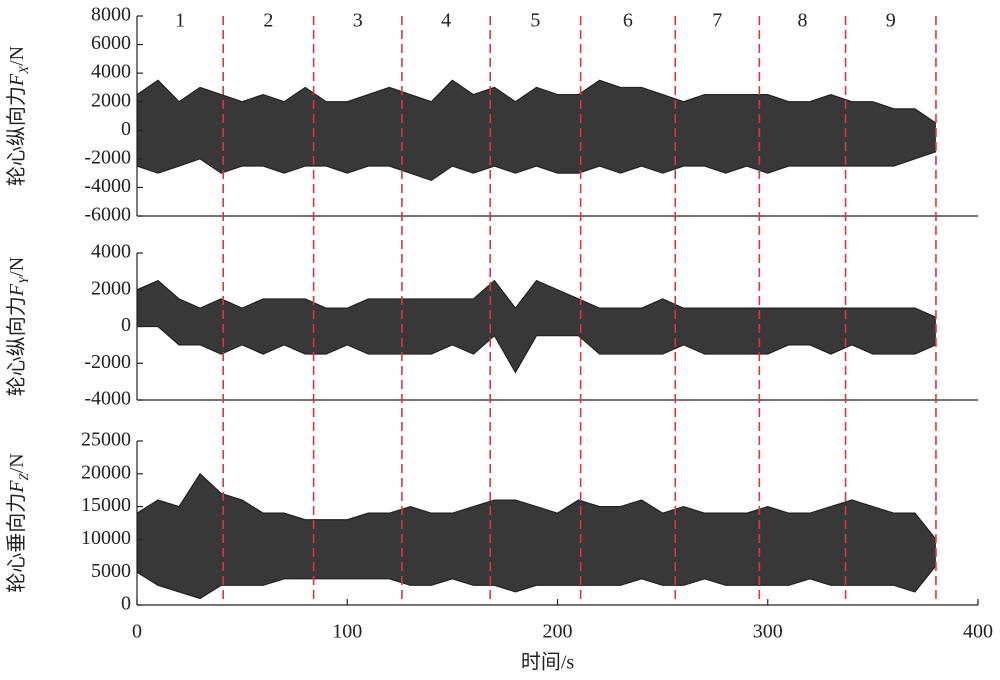 The height and width of the screenshot is (680, 1000). I want to click on segment-label: 4, so click(446, 21).